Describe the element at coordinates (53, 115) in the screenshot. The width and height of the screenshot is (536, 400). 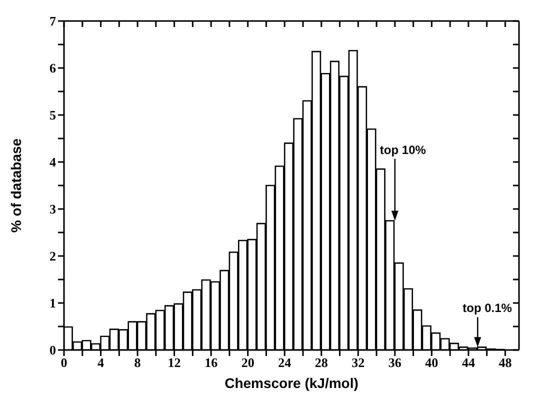
I see `y-tick-label: 5` at that location.